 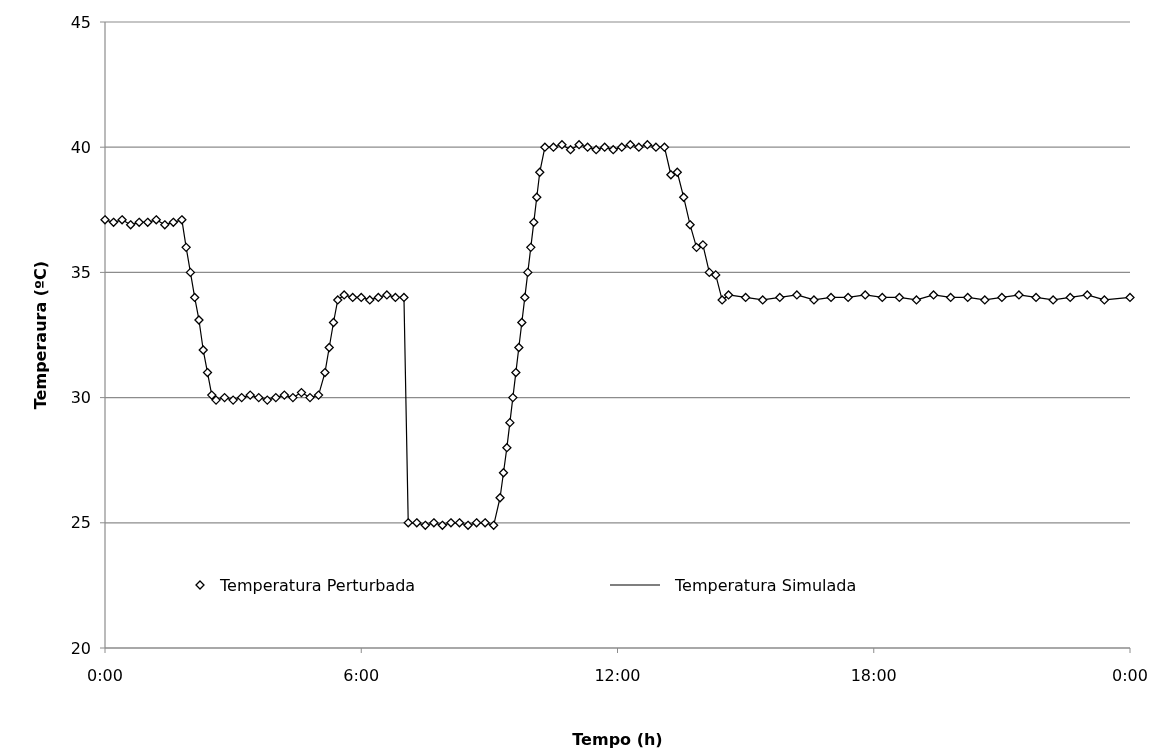 What do you see at coordinates (80, 272) in the screenshot?
I see `y-tick-label: 35` at bounding box center [80, 272].